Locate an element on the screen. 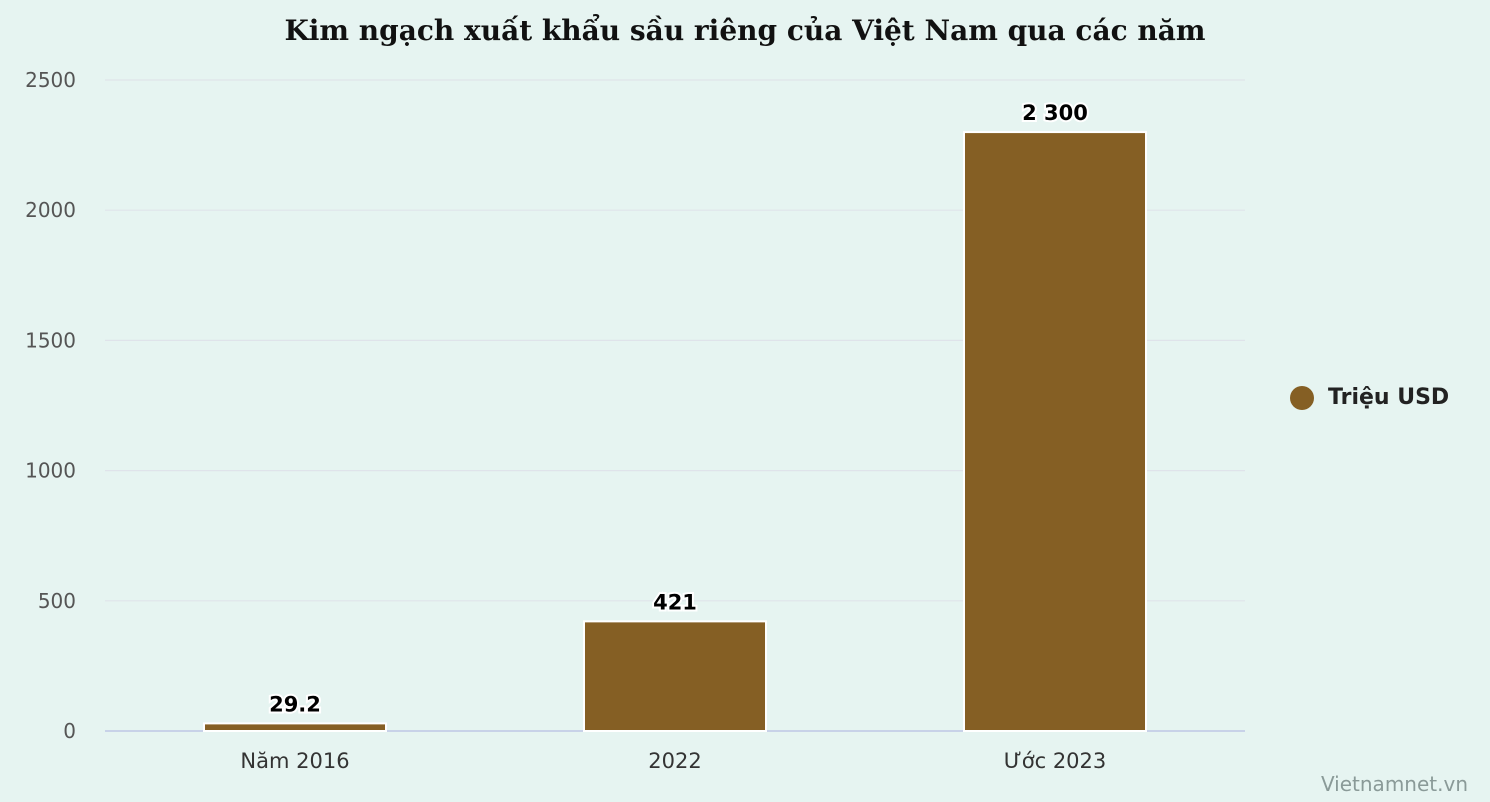 Image resolution: width=1490 pixels, height=802 pixels. legend: Triệu USD is located at coordinates (1369, 397).